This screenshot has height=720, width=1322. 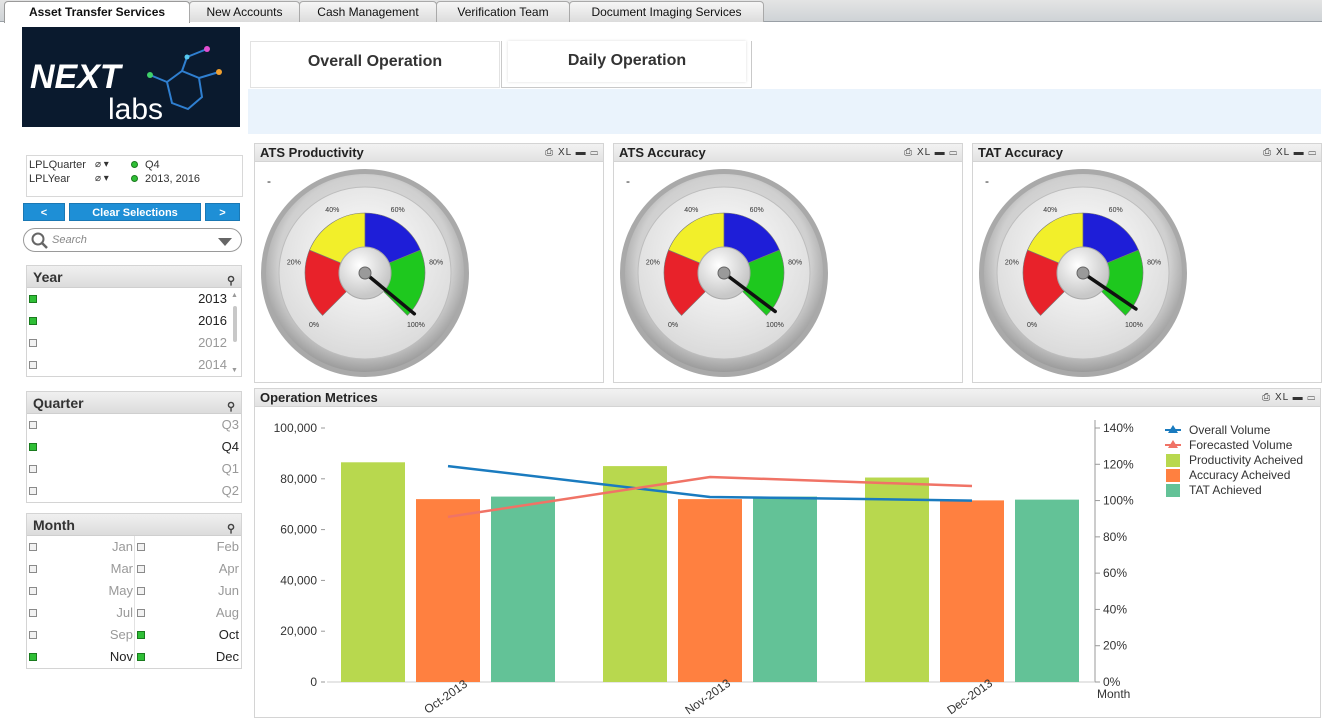 I want to click on line-forecasted-volume, so click(x=710, y=497).